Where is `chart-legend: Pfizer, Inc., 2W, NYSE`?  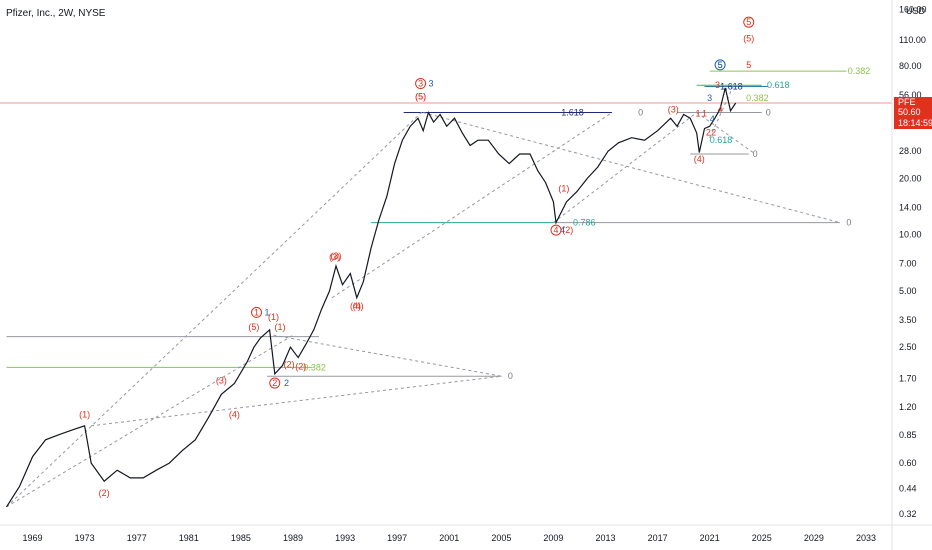 chart-legend: Pfizer, Inc., 2W, NYSE is located at coordinates (55, 13).